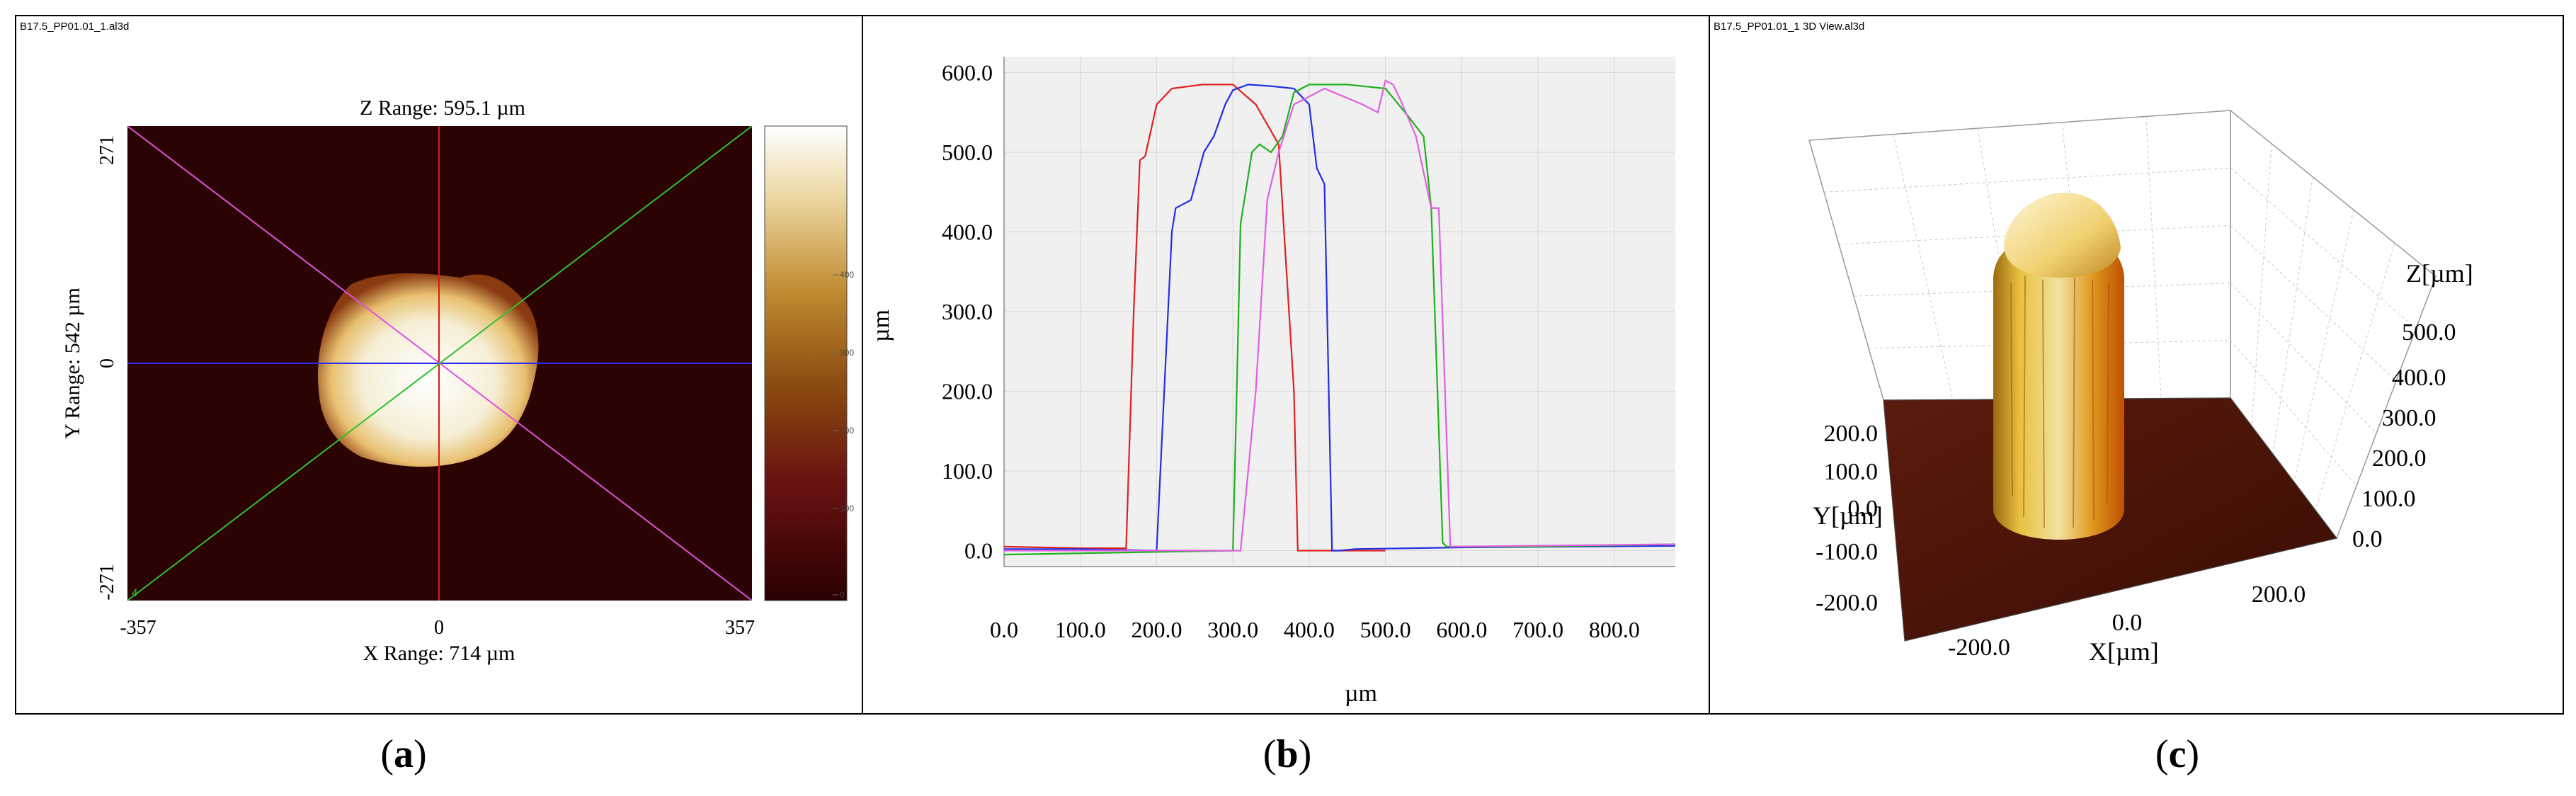 The image size is (2576, 796). I want to click on panel-a-filename: B17.5_PP01.01_1.al3d, so click(75, 27).